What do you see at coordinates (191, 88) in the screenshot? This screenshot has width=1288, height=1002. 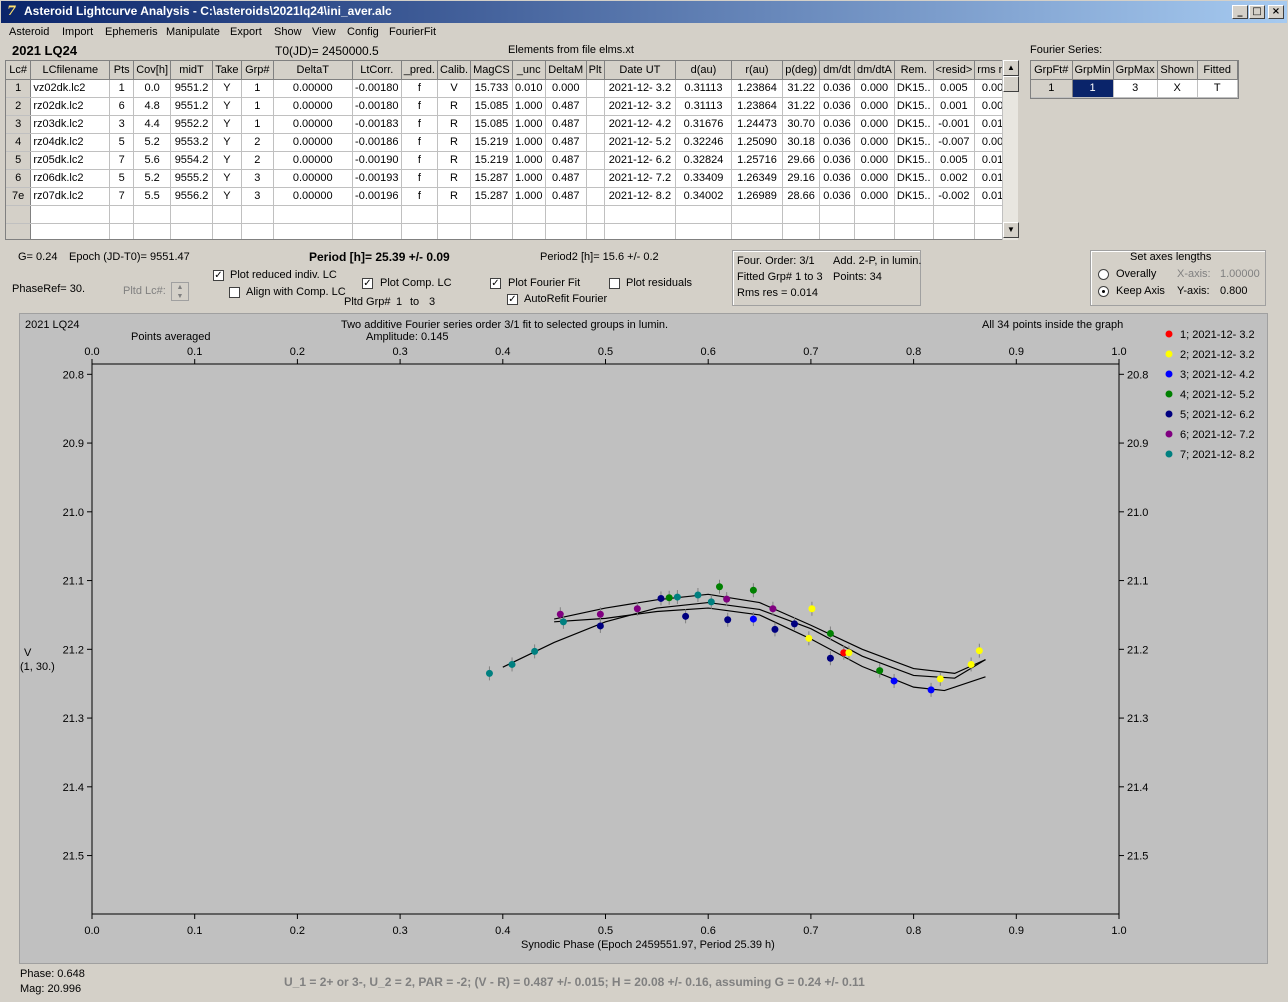 I see `table-cell: 9551.2` at bounding box center [191, 88].